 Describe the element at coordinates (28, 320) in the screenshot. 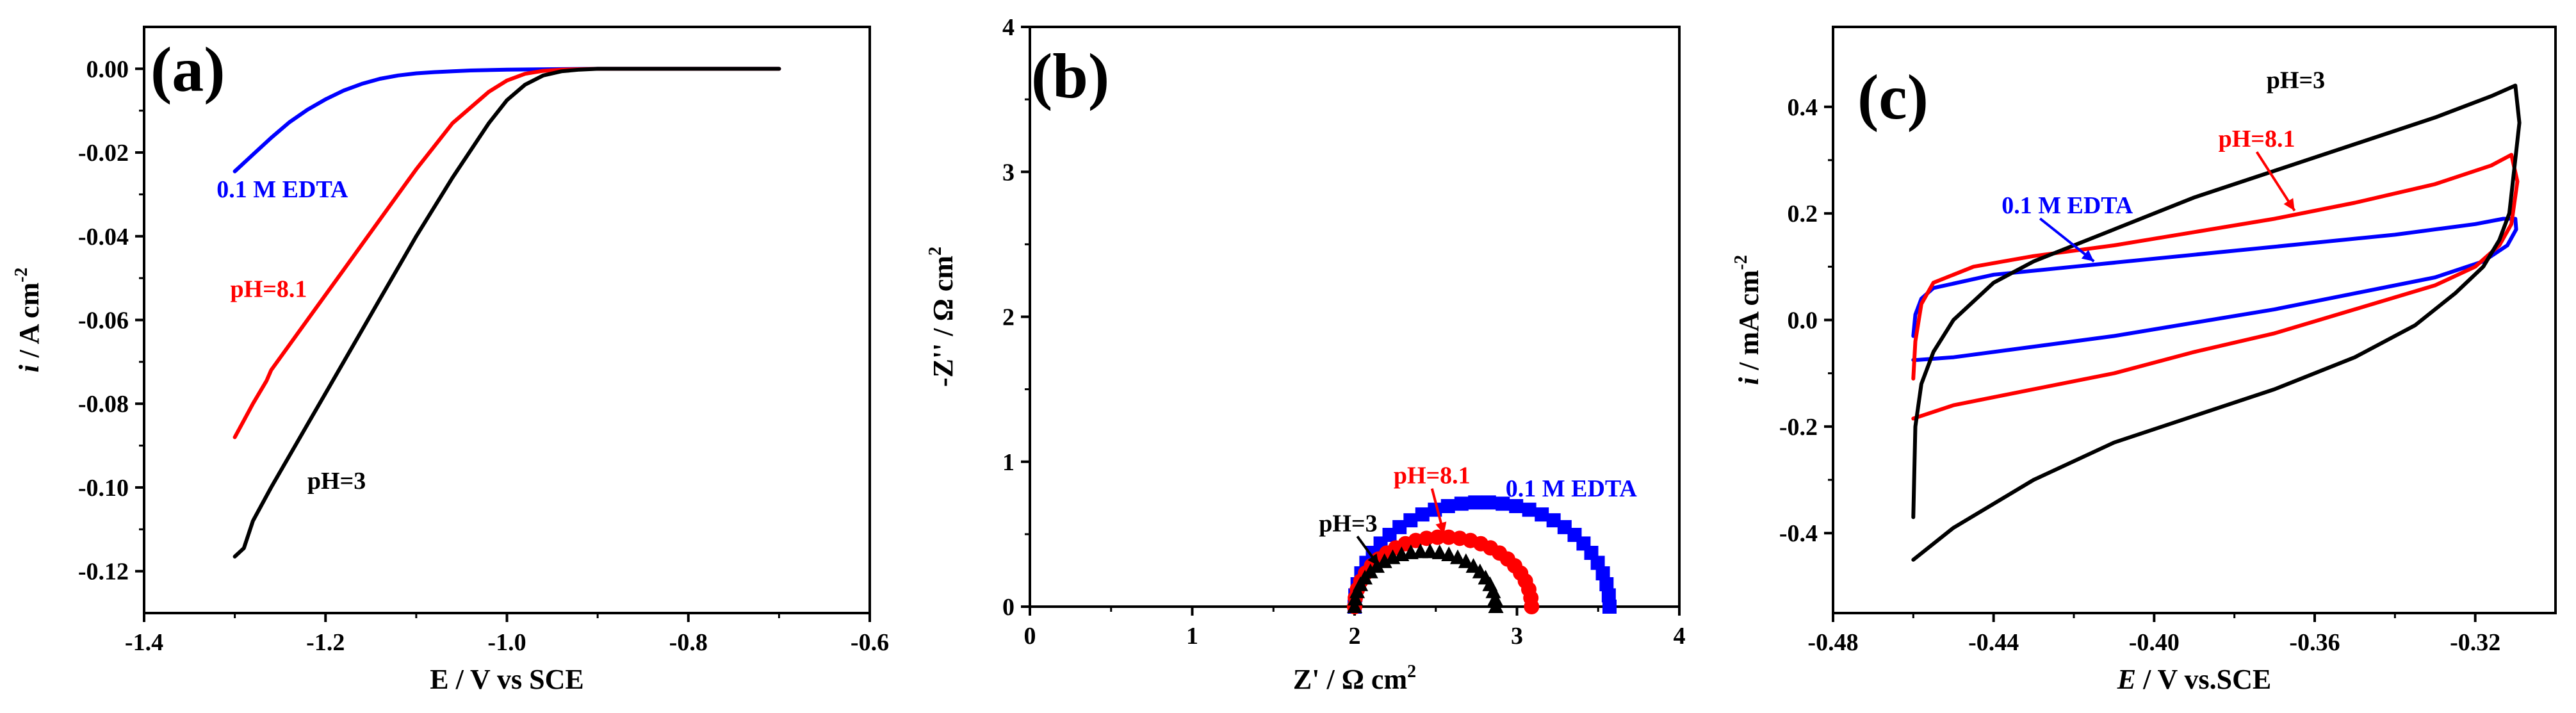

I see `panel-a-y-axis-label: i / A cm-2` at that location.